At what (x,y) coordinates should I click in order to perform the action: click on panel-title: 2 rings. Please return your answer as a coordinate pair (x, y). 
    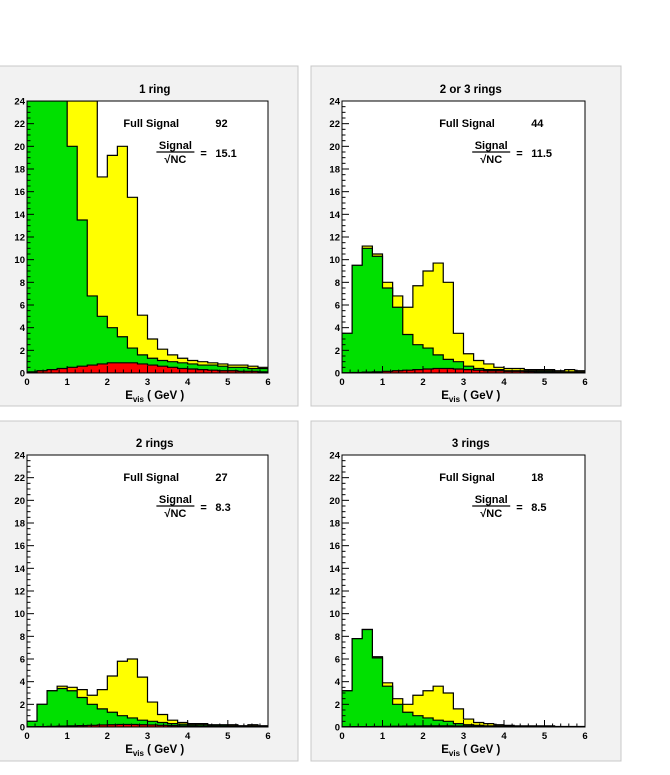
    Looking at the image, I should click on (155, 444).